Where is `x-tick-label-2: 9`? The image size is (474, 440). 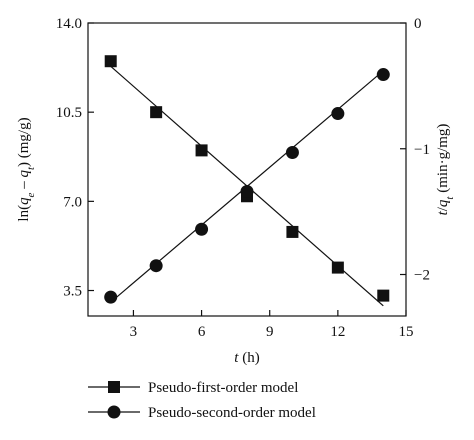
x-tick-label-2: 9 is located at coordinates (270, 332).